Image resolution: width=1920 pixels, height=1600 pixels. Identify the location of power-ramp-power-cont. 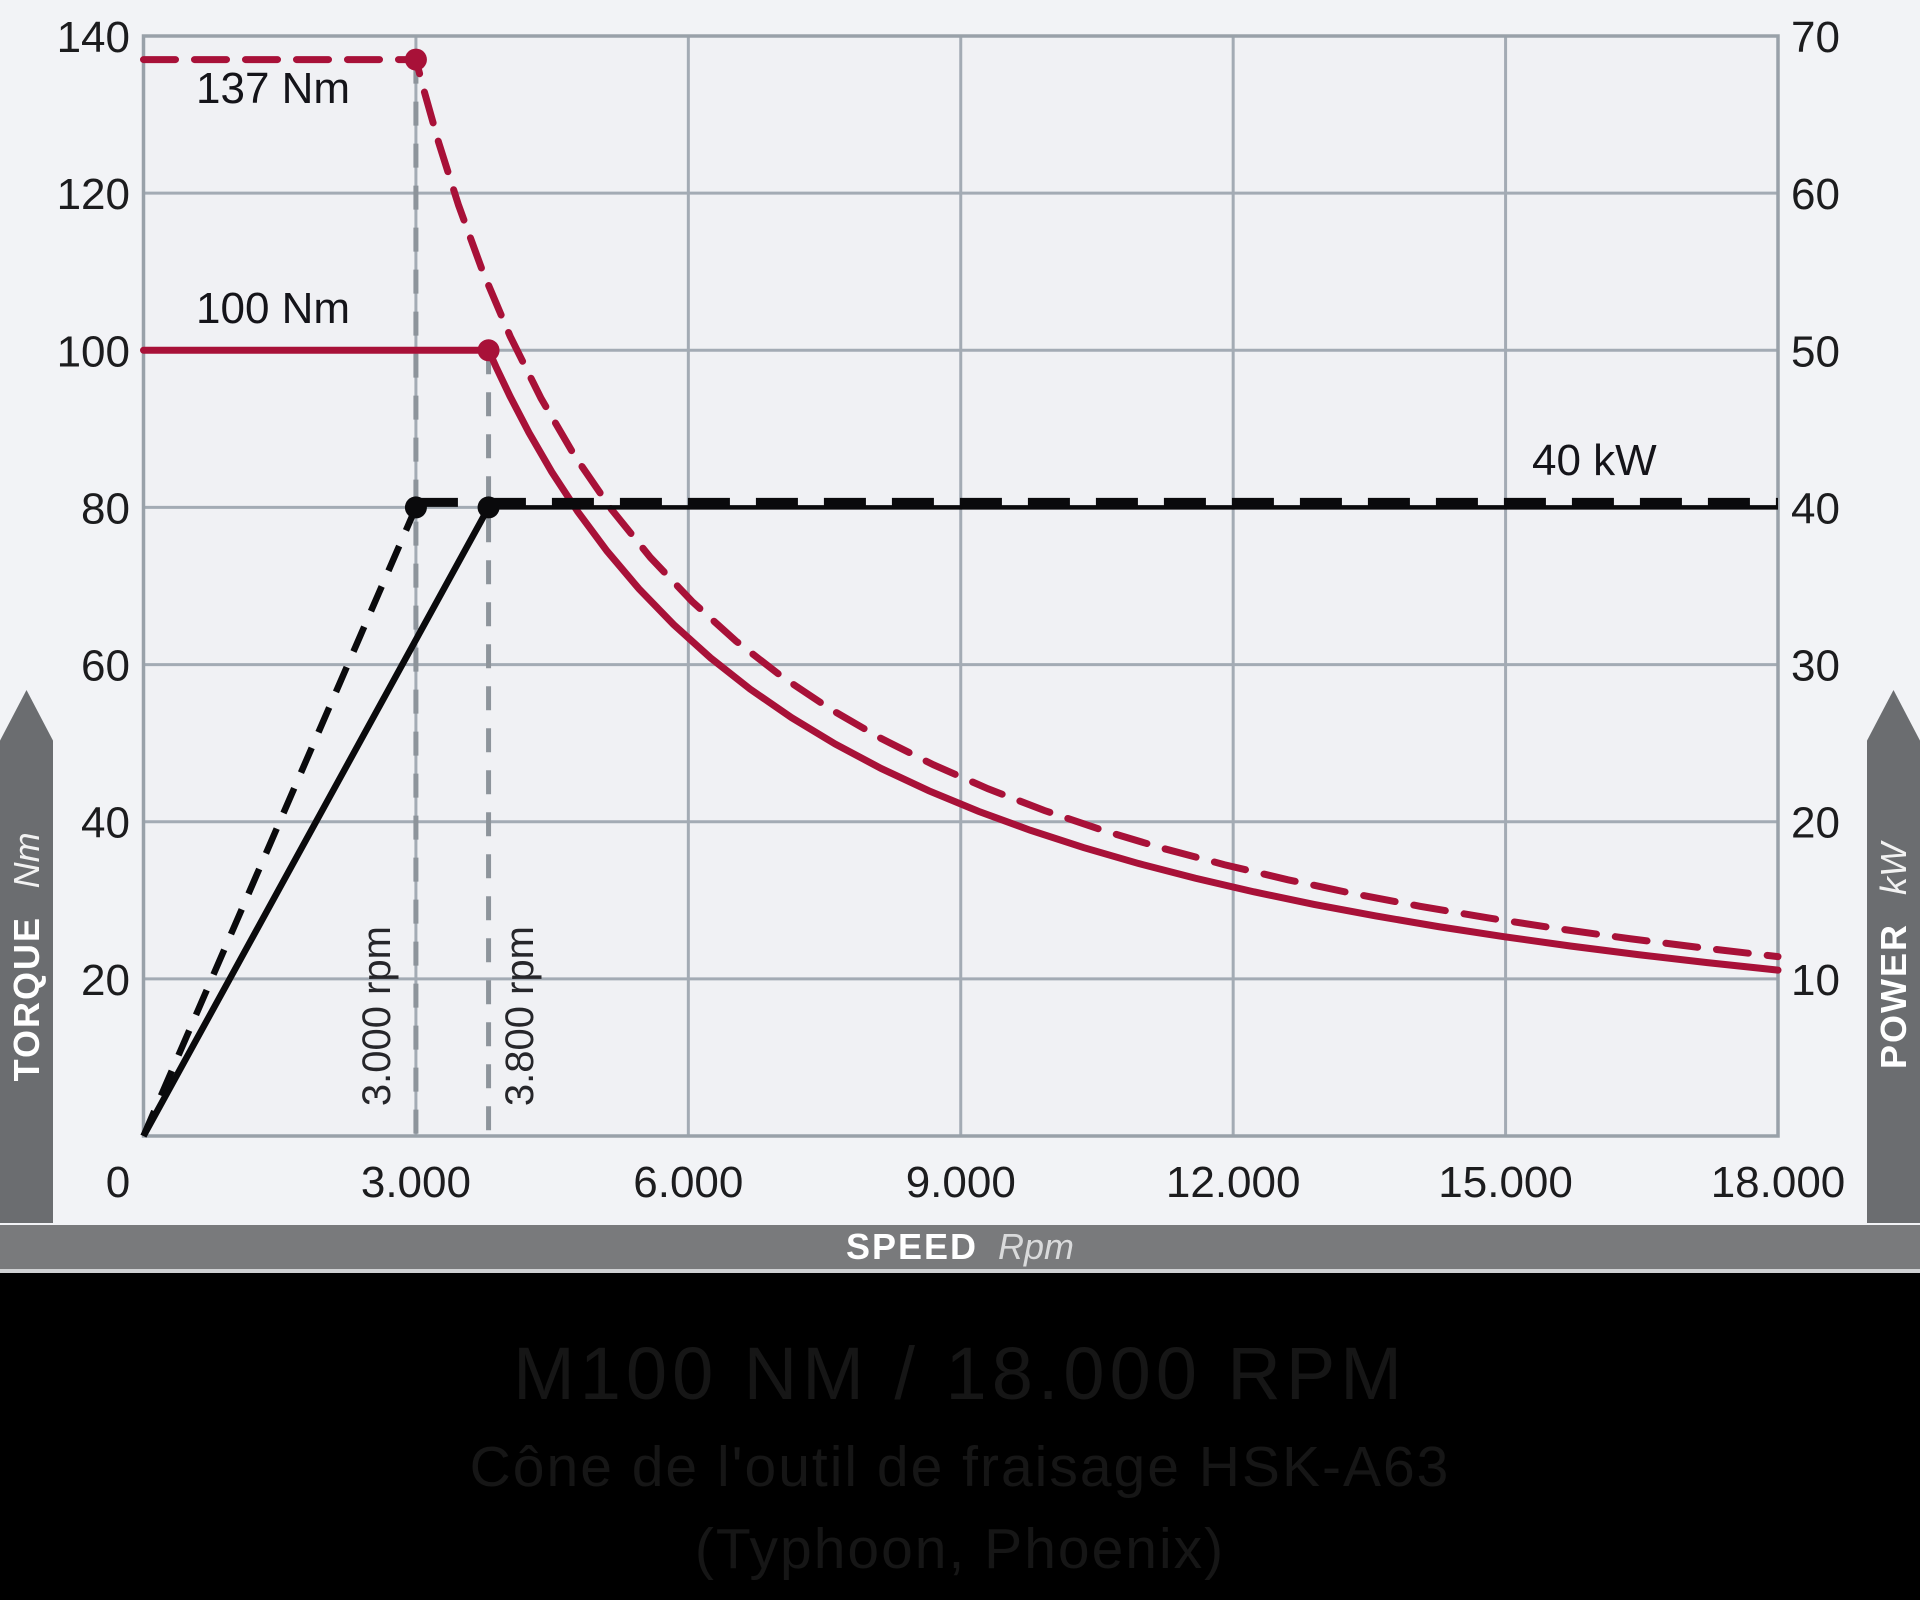
(316, 821).